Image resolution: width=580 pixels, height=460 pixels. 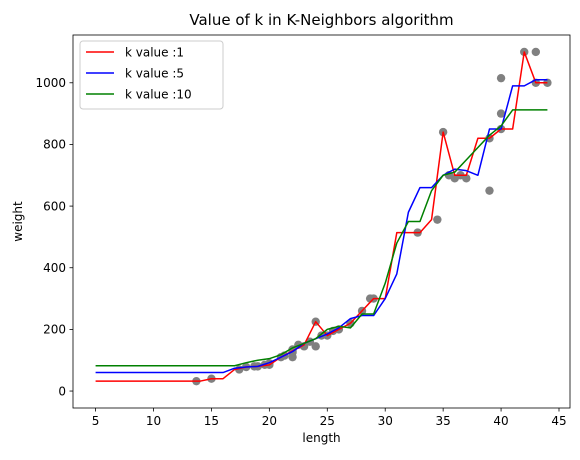 I want to click on x-tick-label-4: 25, so click(x=327, y=421).